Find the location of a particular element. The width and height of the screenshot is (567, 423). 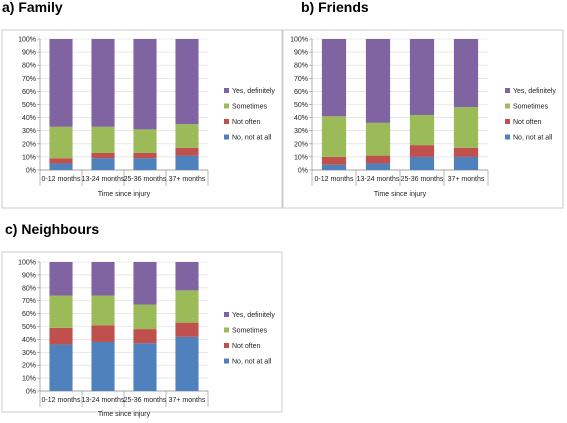

bar-yes-definitely-37-months is located at coordinates (187, 276).